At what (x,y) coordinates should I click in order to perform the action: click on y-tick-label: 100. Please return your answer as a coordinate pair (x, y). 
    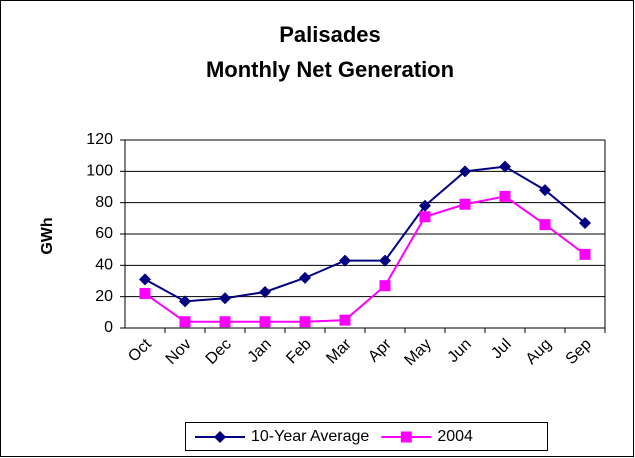
    Looking at the image, I should click on (99, 171).